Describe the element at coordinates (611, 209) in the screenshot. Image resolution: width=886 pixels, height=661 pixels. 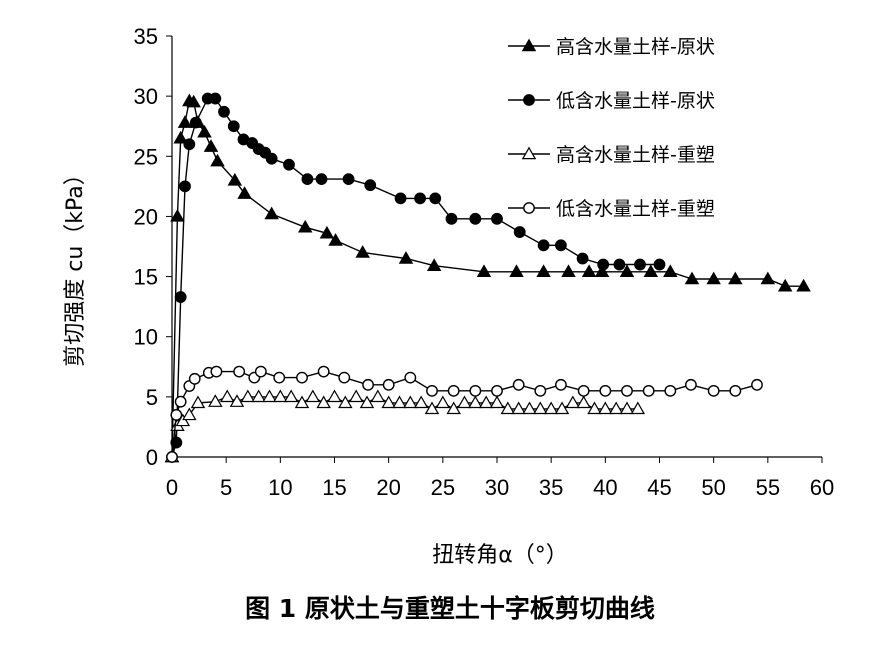
I see `legend-entry: 低含水量土样-重塑` at that location.